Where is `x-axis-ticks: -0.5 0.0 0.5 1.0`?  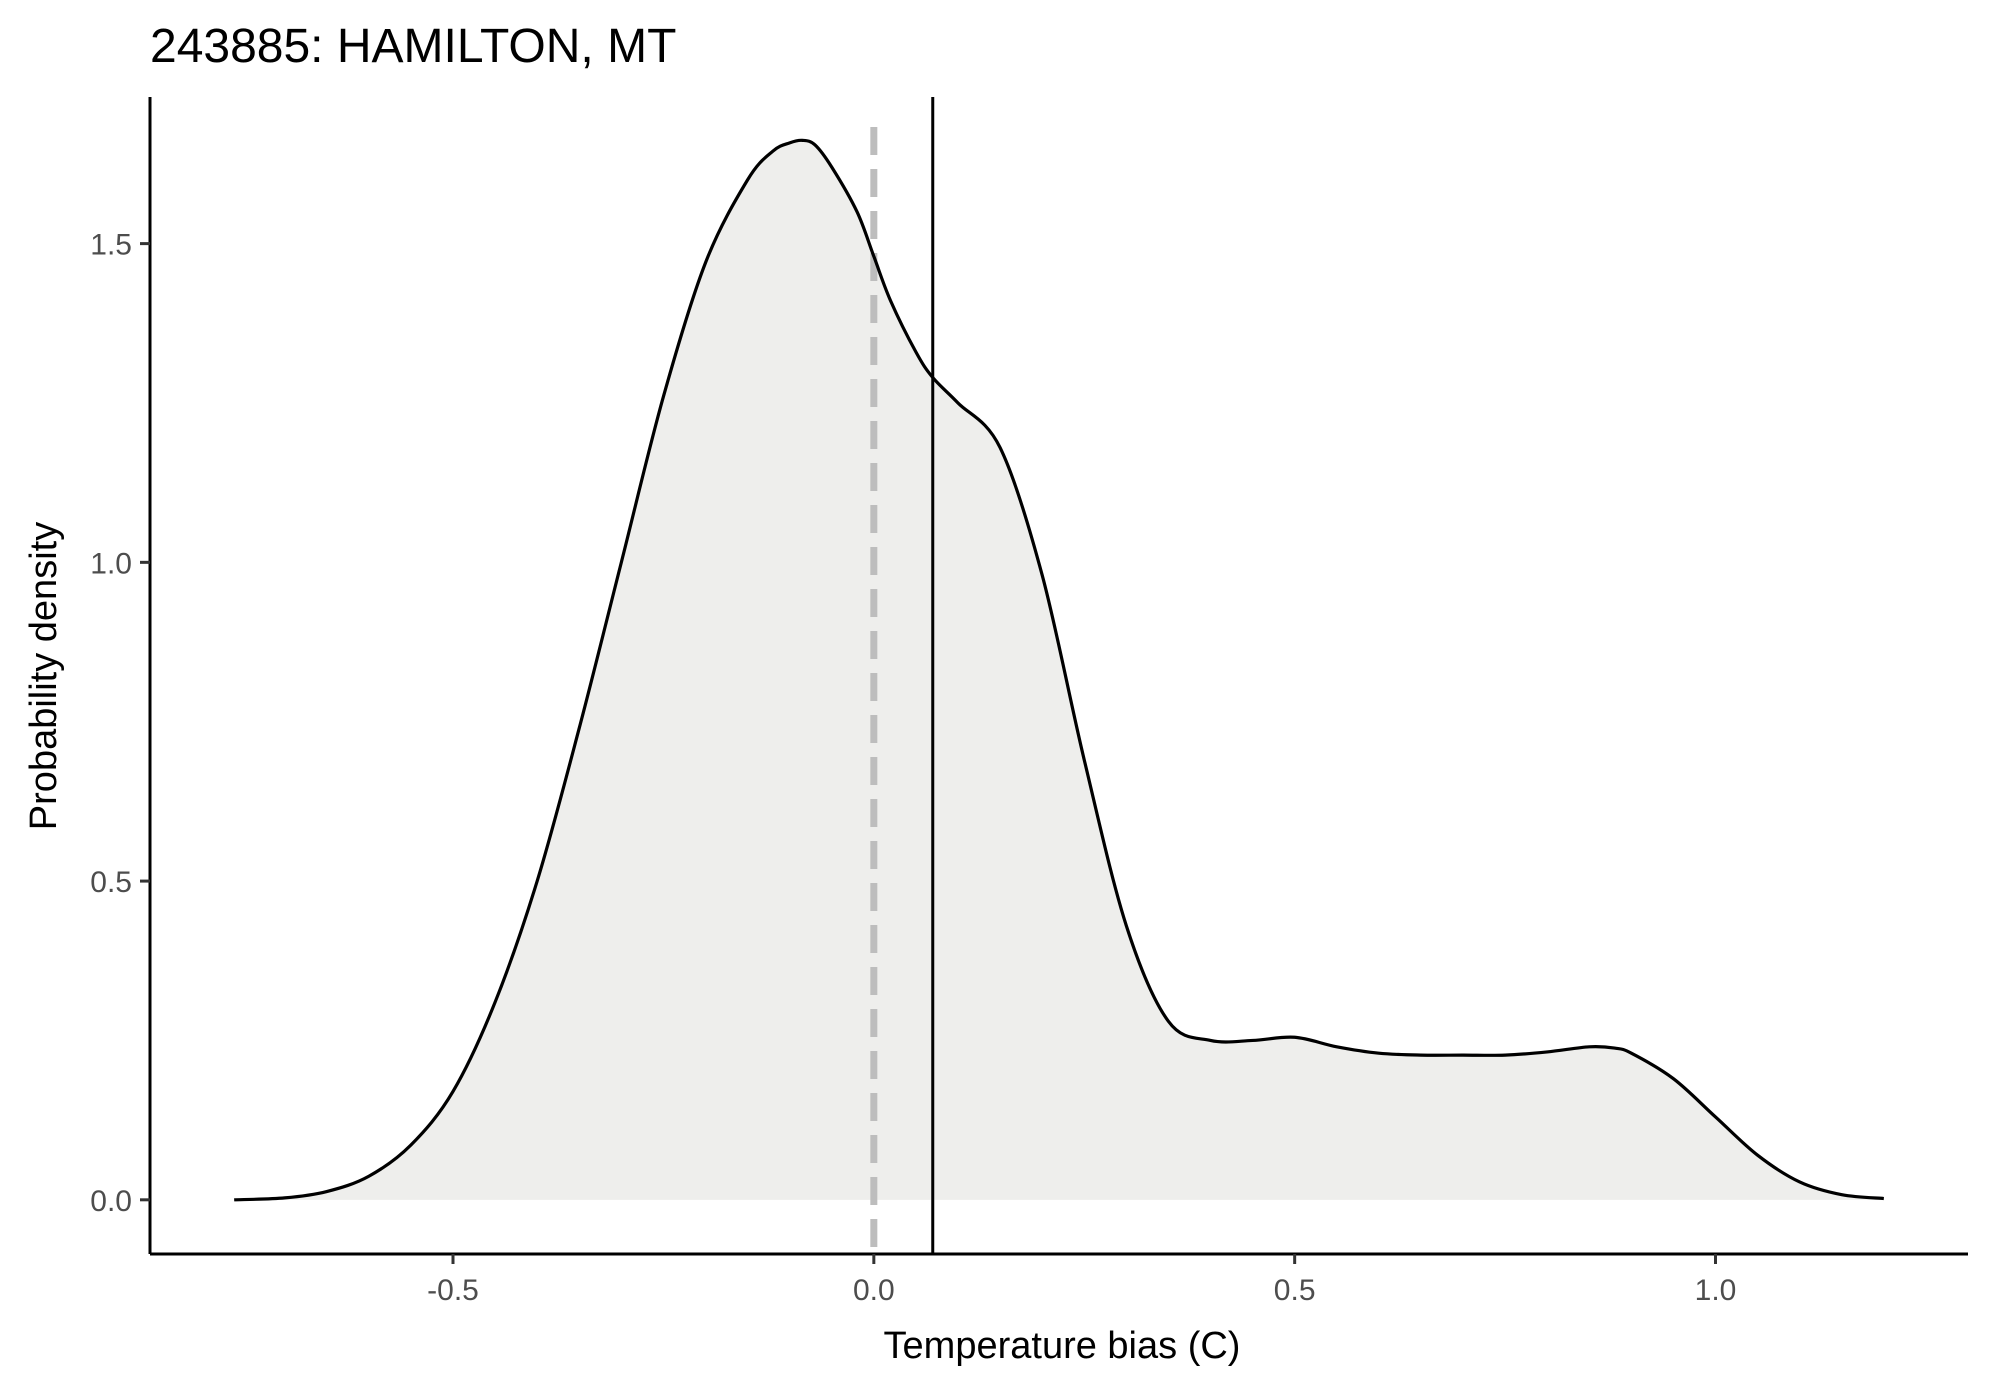 x-axis-ticks: -0.5 0.0 0.5 1.0 is located at coordinates (1081, 1280).